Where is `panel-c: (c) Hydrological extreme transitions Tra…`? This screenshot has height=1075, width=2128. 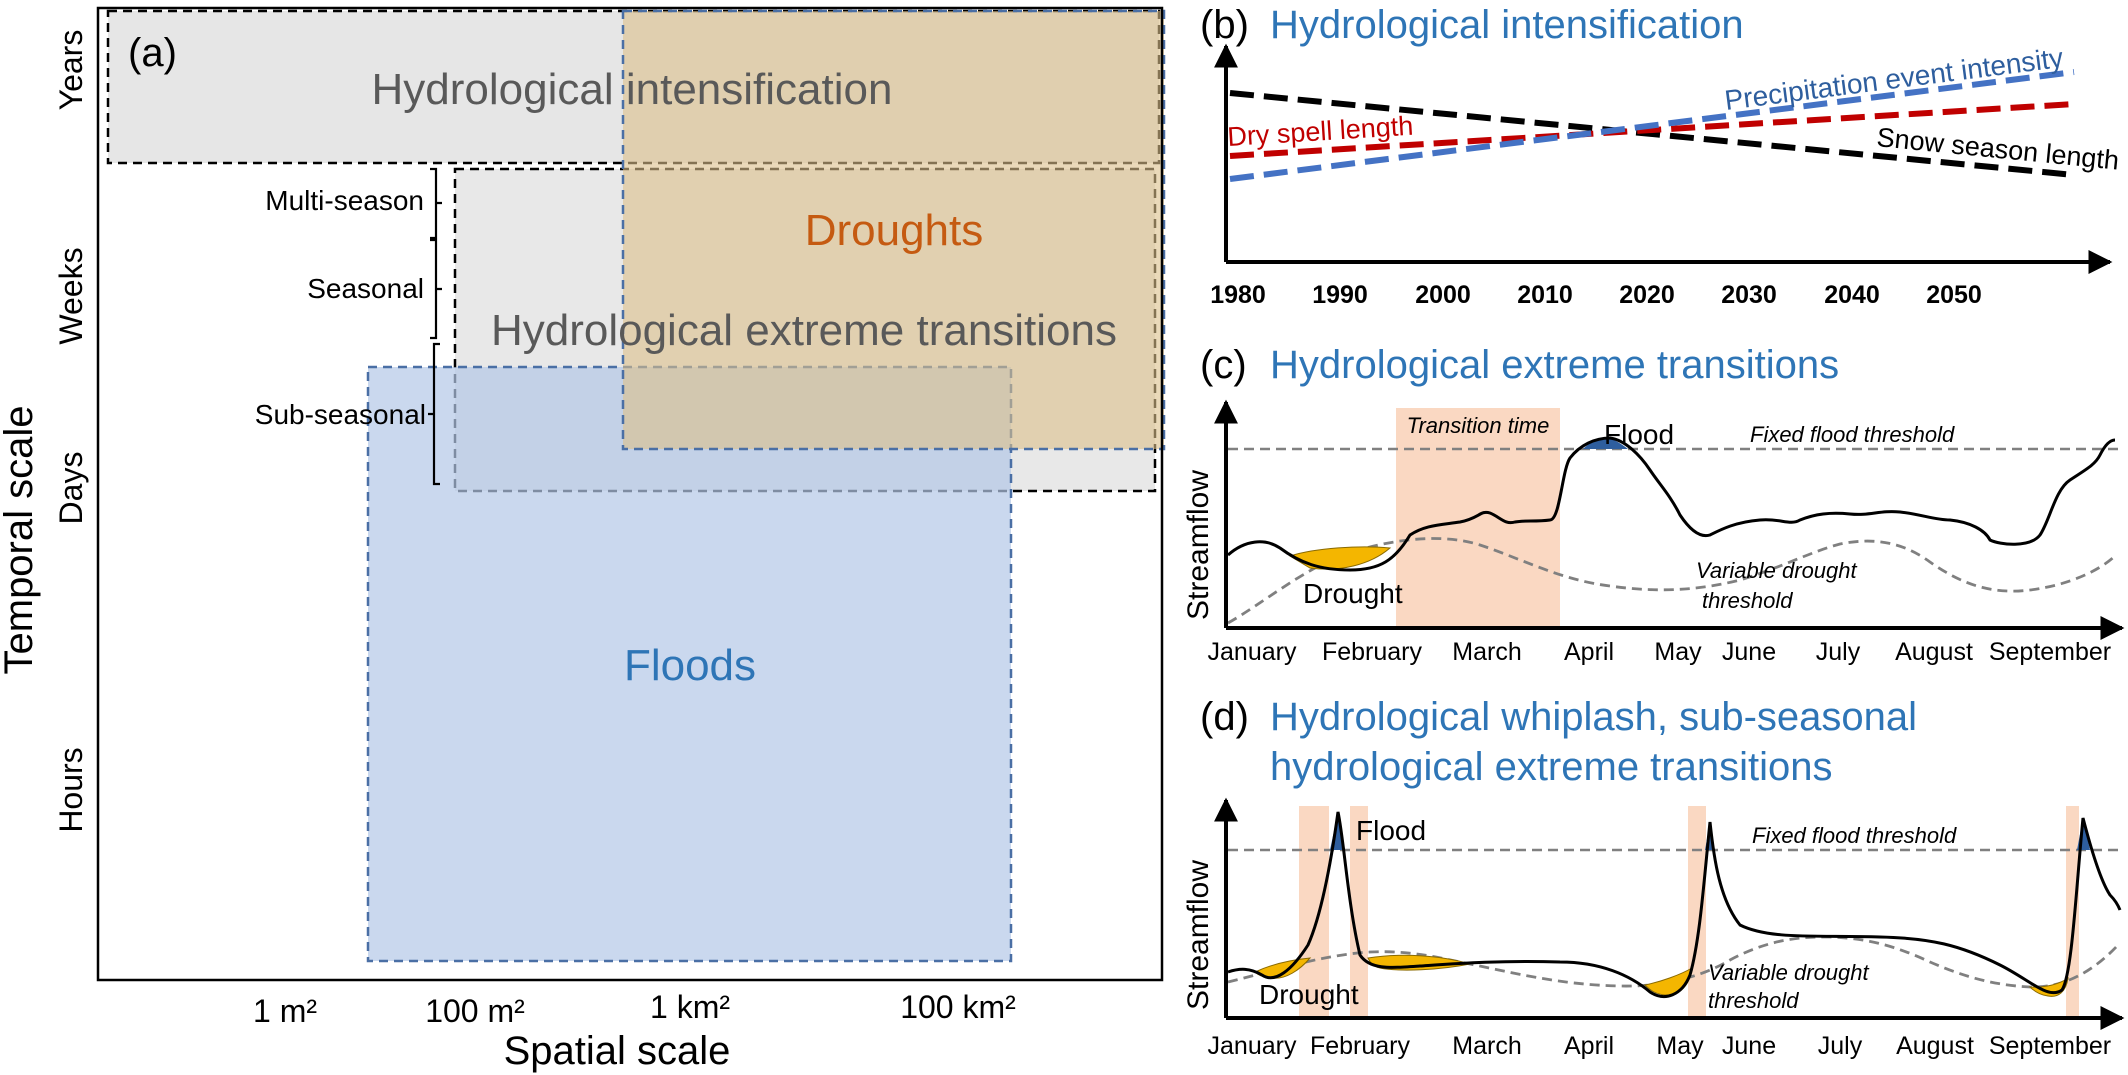 panel-c: (c) Hydrological extreme transitions Tra… is located at coordinates (1653, 504).